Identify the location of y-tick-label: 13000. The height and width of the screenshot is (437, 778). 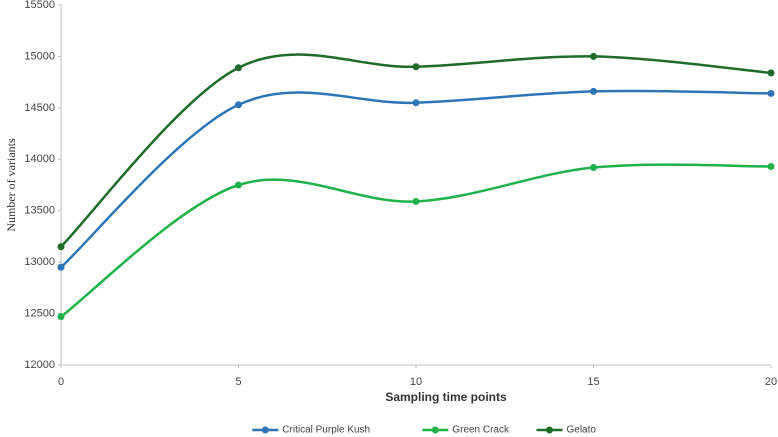
(39, 262).